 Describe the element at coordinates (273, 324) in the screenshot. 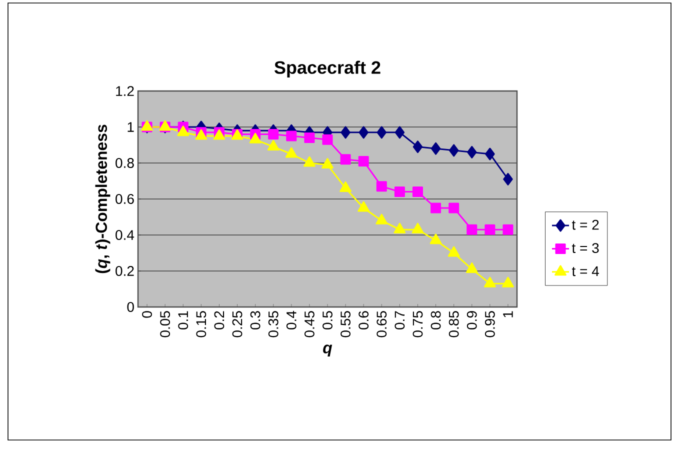

I see `x-tick-label: 0.35` at that location.